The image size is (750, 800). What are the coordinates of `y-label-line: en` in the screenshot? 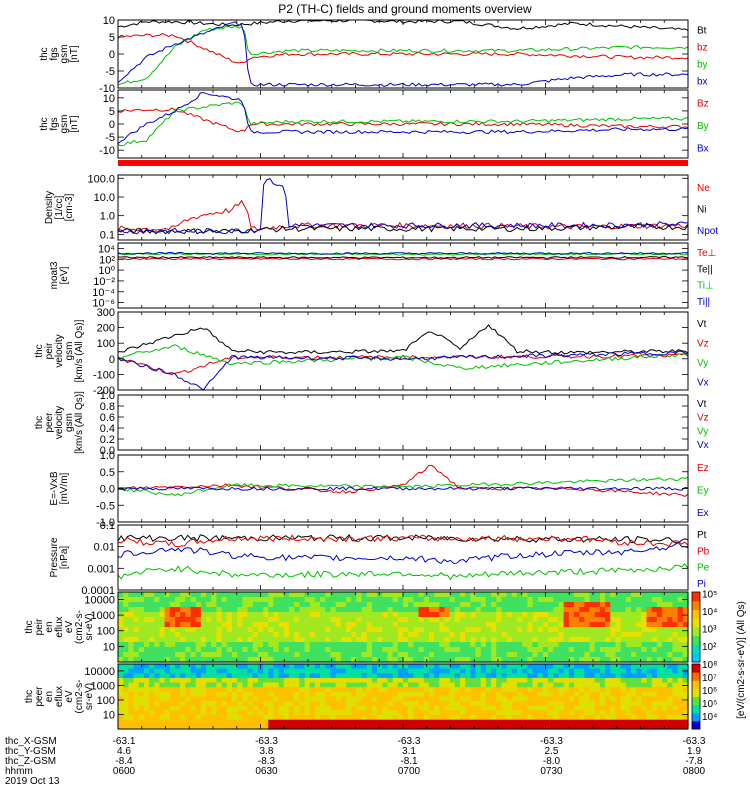 It's located at (49, 696).